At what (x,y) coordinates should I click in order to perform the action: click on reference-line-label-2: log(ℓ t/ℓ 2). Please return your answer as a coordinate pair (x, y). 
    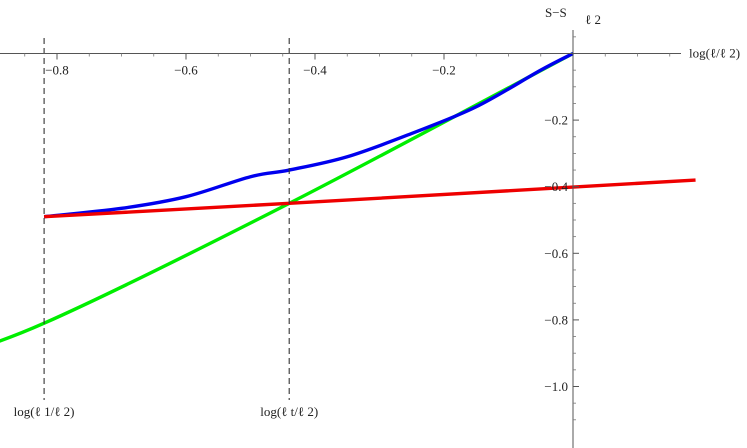
    Looking at the image, I should click on (289, 411).